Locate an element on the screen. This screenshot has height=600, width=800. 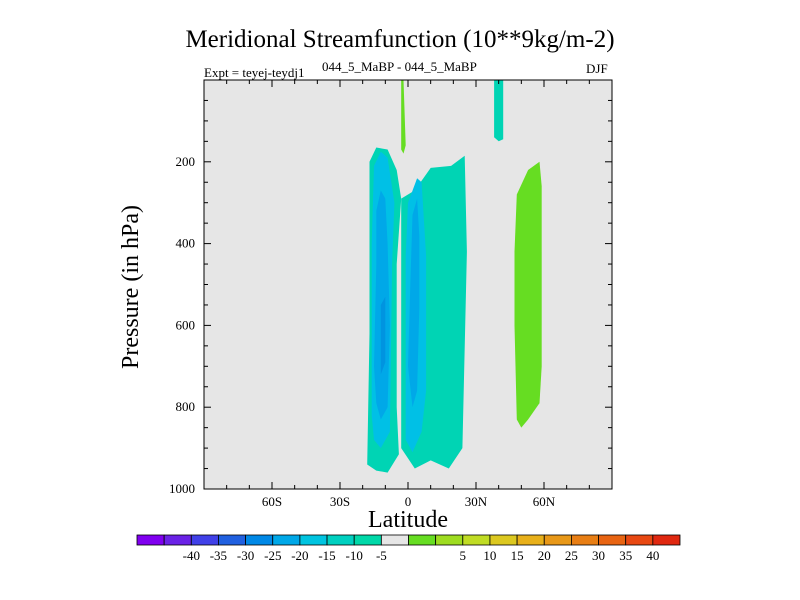
x-axis-label: Latitude is located at coordinates (408, 520).